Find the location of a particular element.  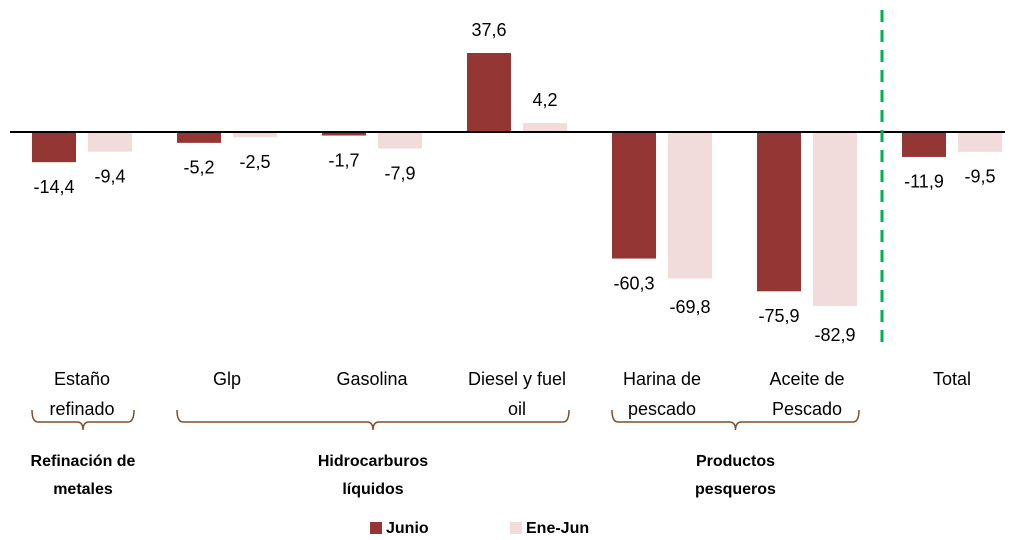

x-tick-label: Aceite de Pescado is located at coordinates (806, 394).